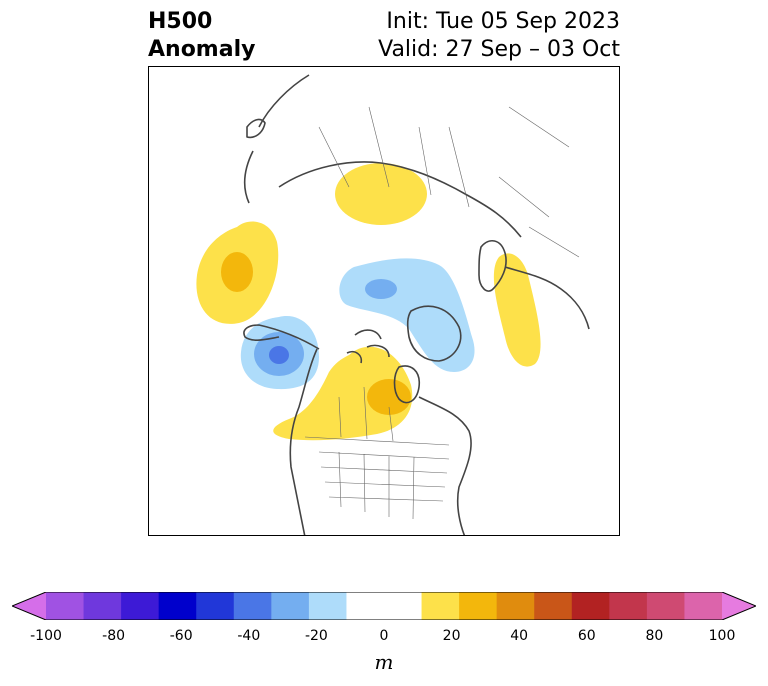 The height and width of the screenshot is (686, 768). I want to click on colorbar-tick-label: 20, so click(451, 636).